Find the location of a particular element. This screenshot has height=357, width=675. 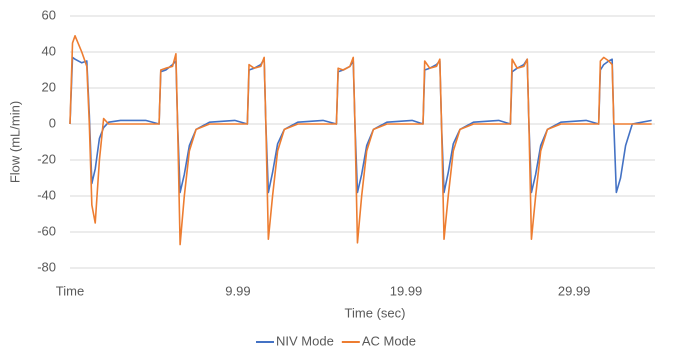

y-tick-label: -80 is located at coordinates (46, 266).